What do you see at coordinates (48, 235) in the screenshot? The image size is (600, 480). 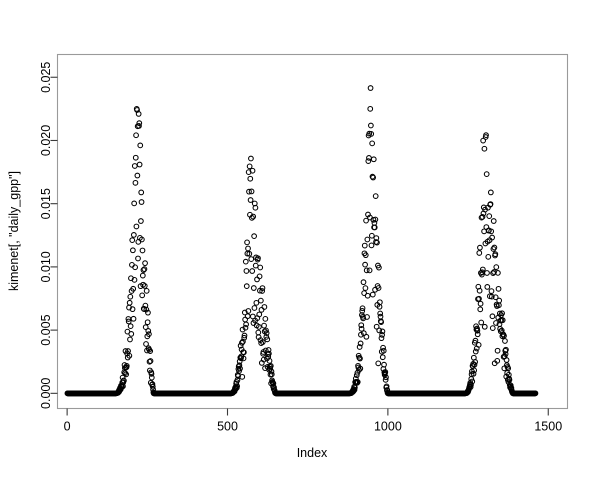 I see `y-axis-ticks: 0.000 0.005 0.010 0.015 0.020 0.025` at bounding box center [48, 235].